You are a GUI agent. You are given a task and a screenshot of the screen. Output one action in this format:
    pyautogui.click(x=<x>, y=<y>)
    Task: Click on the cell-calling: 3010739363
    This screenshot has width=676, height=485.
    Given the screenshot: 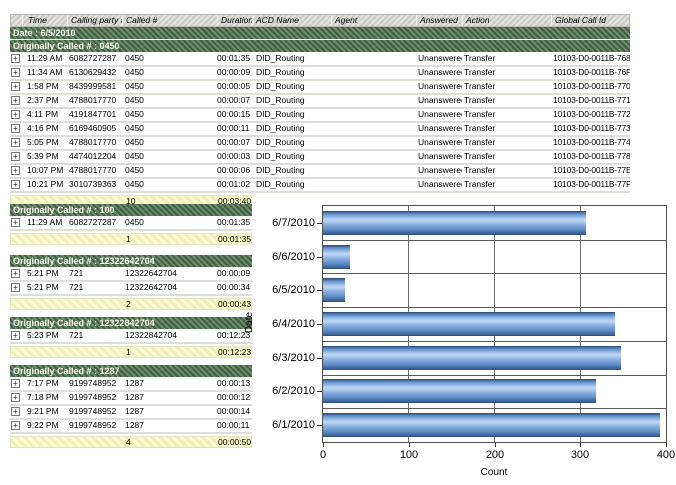 What is the action you would take?
    pyautogui.click(x=93, y=184)
    